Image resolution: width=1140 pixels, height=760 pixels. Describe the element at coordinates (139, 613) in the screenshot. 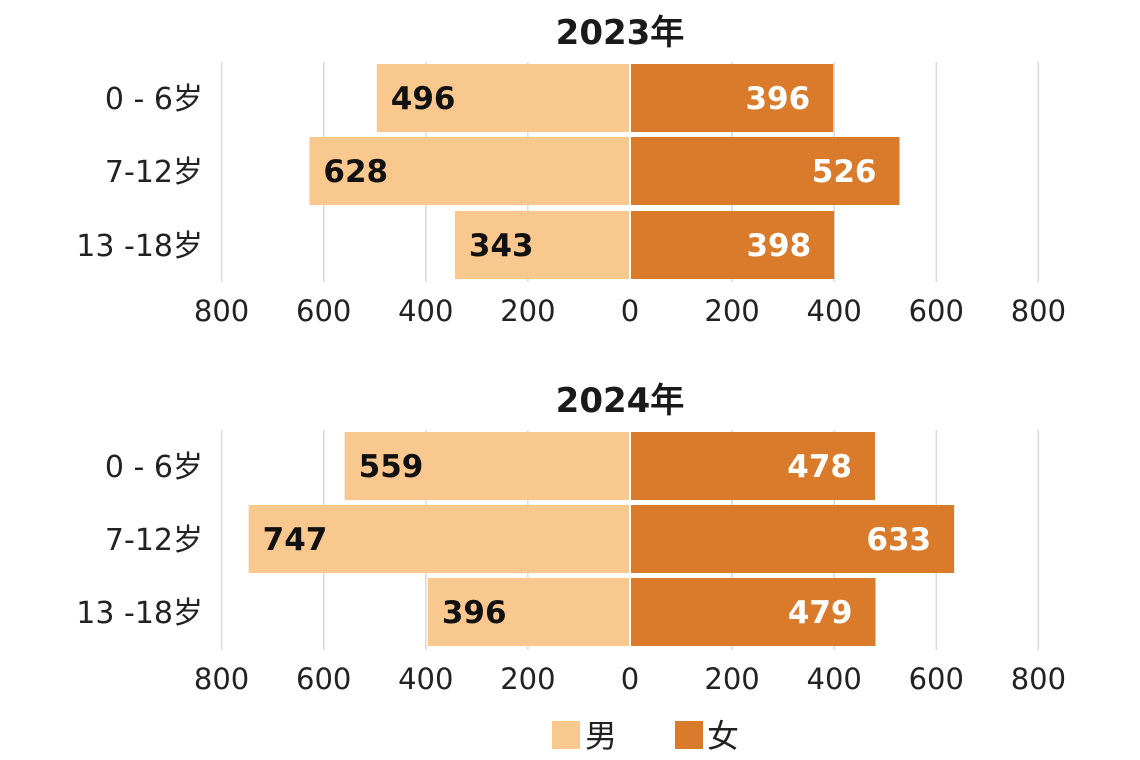

I see `chart-2-category-label-3: 13 -18岁` at that location.